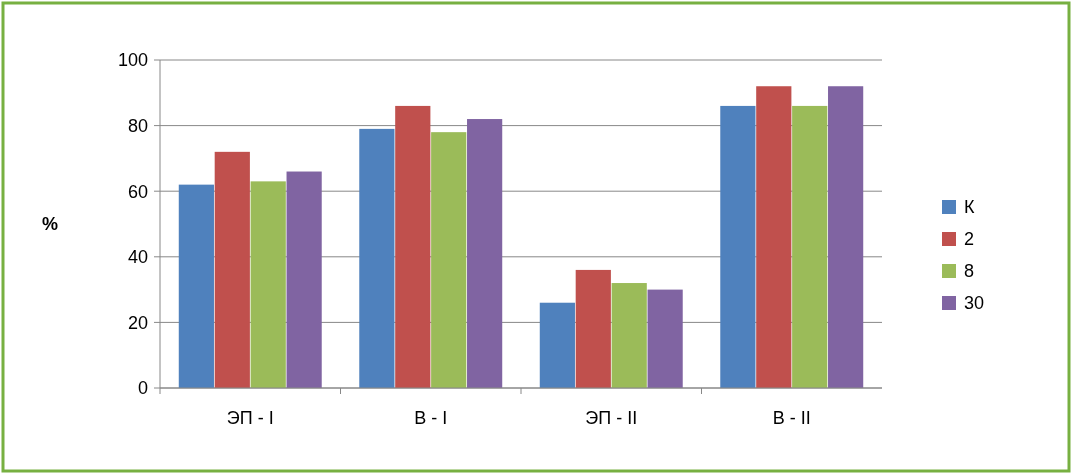 This screenshot has width=1072, height=474. Describe the element at coordinates (137, 191) in the screenshot. I see `y-tick-label: 60` at that location.